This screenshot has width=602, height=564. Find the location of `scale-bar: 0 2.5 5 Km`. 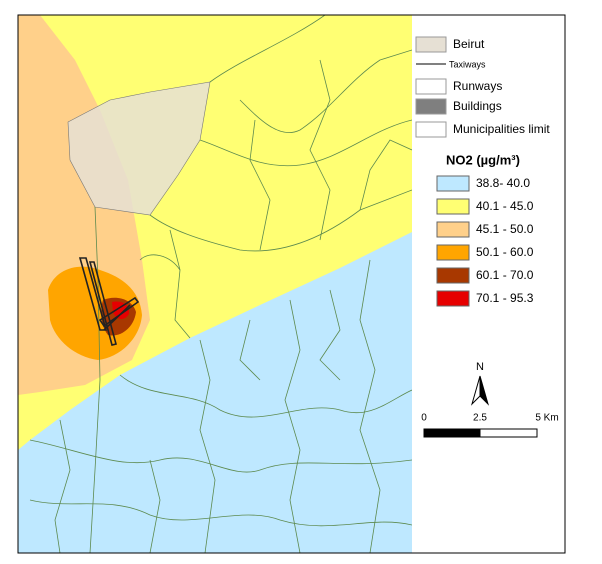

scale-bar: 0 2.5 5 Km is located at coordinates (490, 425).